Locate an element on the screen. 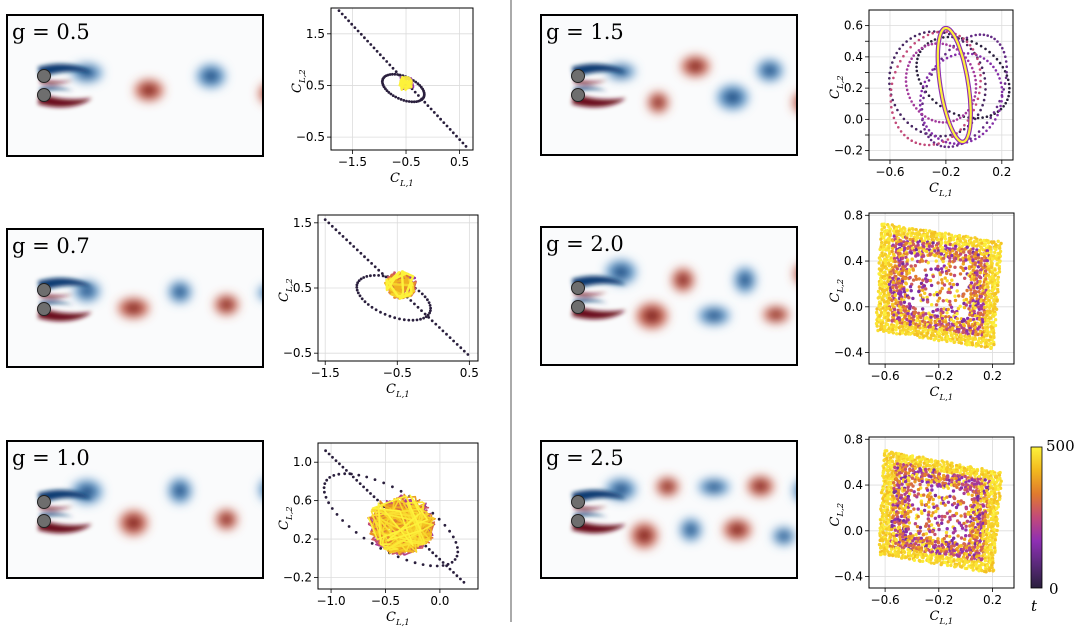  x-tick-label: −0.5 is located at coordinates (397, 373).